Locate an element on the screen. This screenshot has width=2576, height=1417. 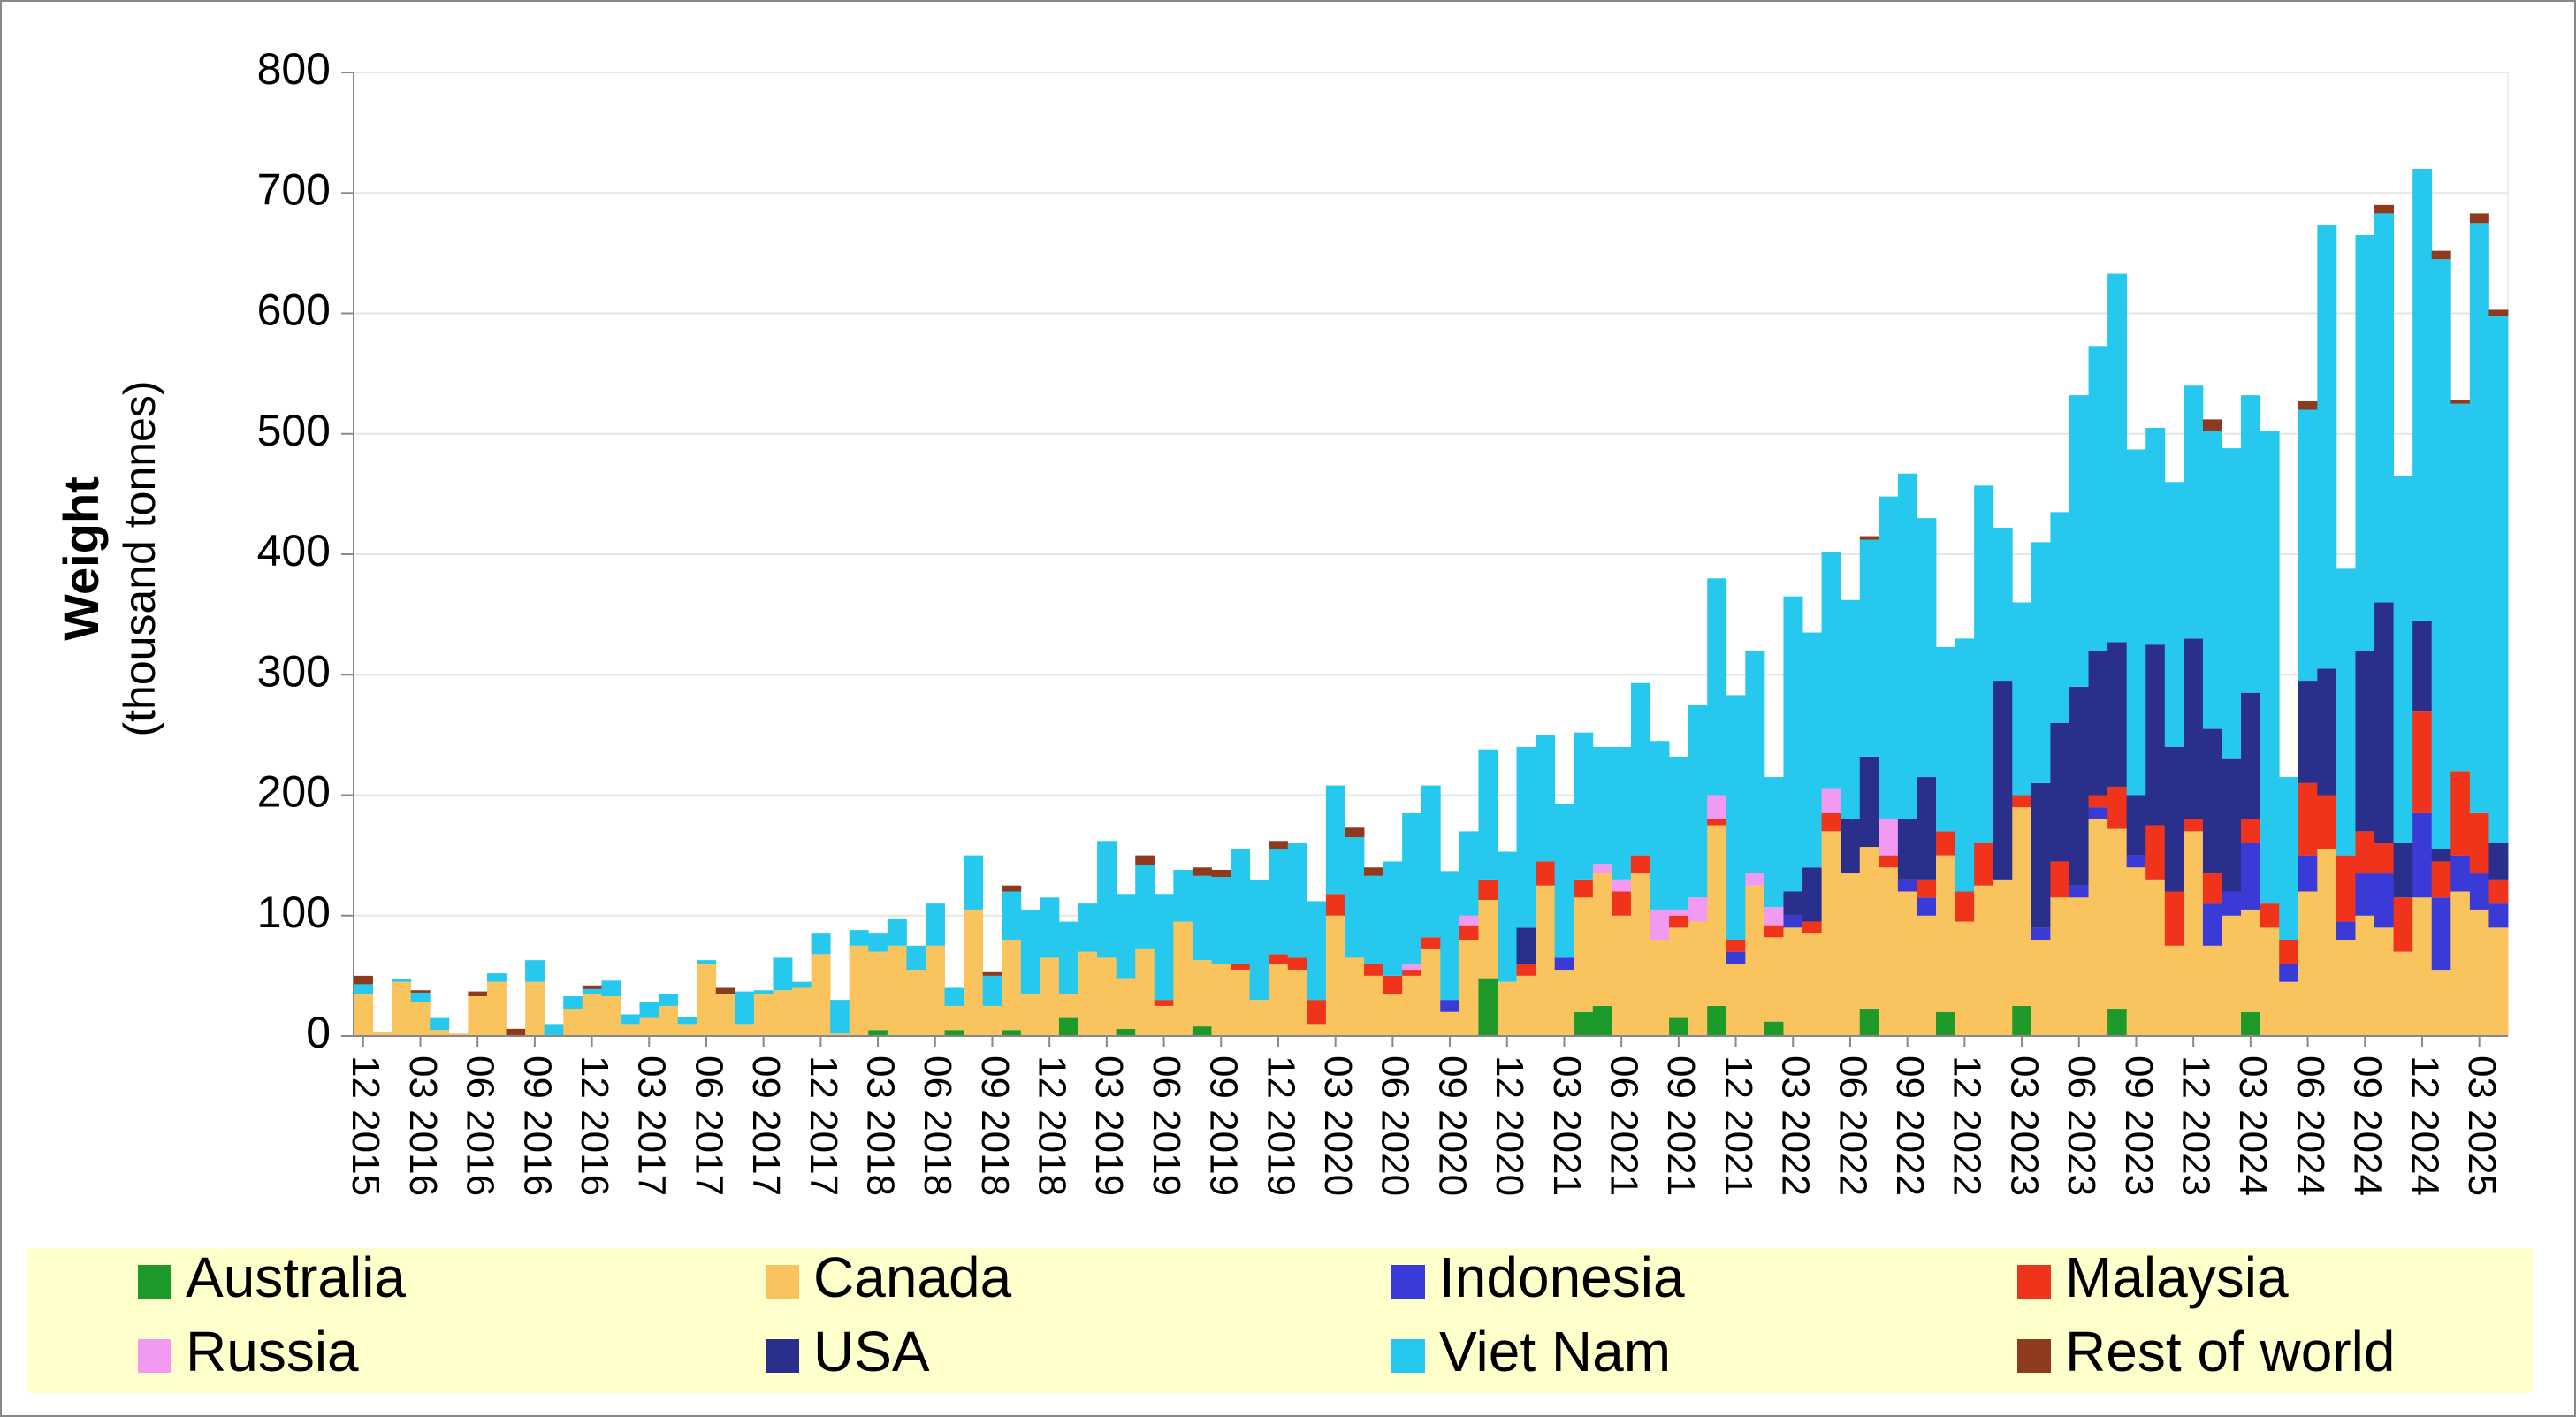
x-tick-label: 09 2016 is located at coordinates (537, 1125).